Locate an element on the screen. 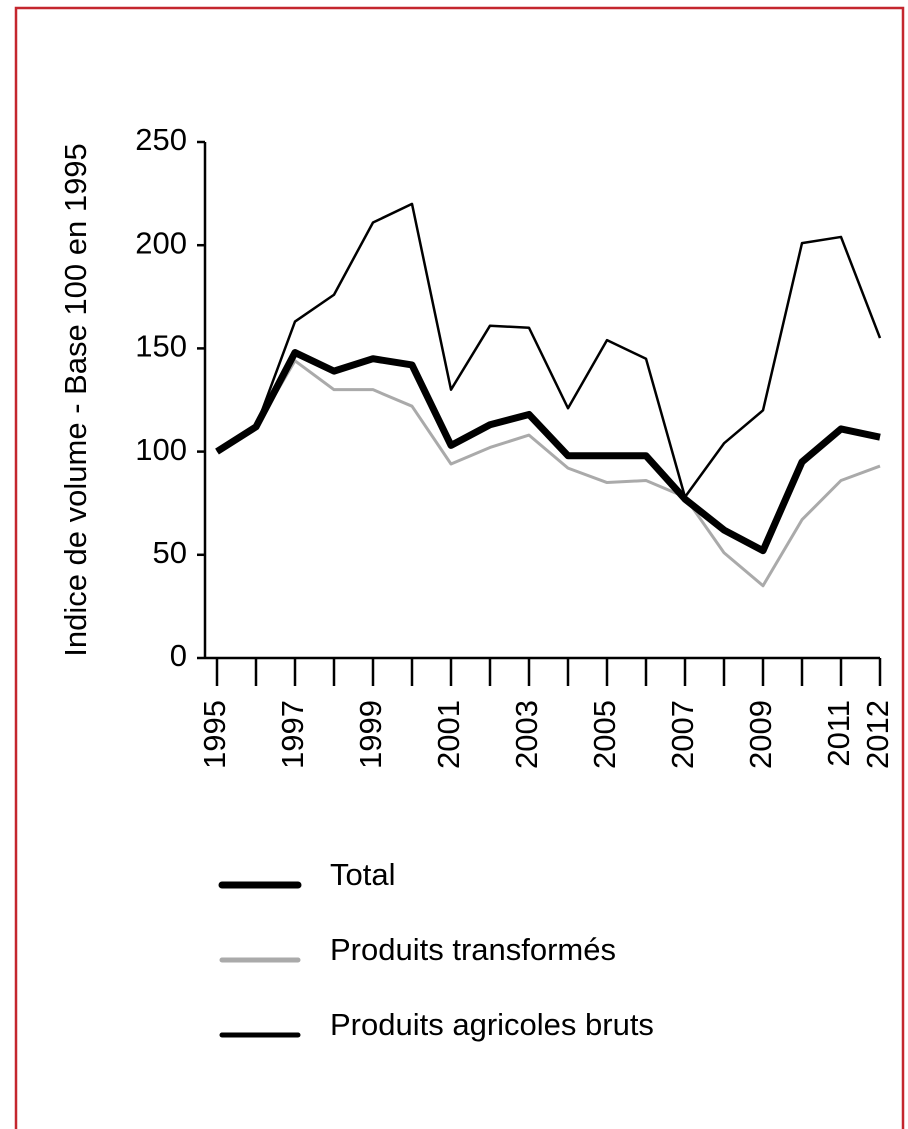  x-tick-label: 2011 is located at coordinates (838, 733).